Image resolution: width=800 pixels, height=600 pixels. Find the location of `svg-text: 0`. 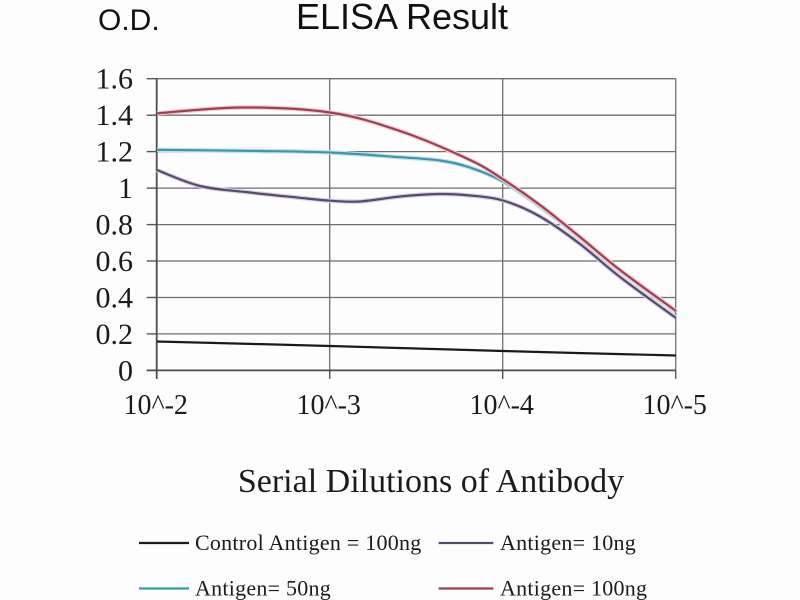

svg-text: 0 is located at coordinates (125, 370).